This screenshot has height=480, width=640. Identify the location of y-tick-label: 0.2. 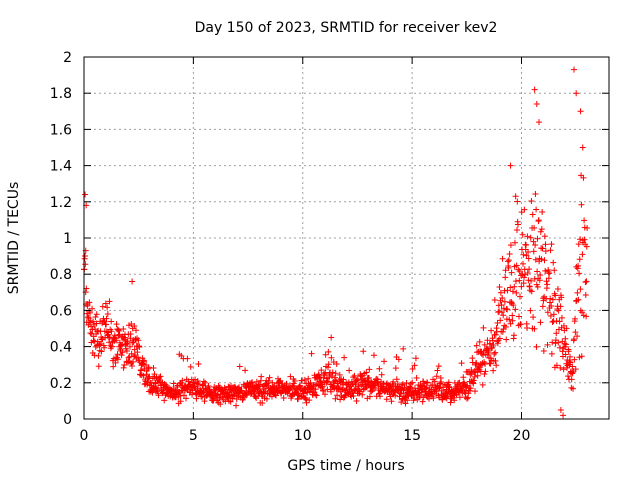
(61, 384).